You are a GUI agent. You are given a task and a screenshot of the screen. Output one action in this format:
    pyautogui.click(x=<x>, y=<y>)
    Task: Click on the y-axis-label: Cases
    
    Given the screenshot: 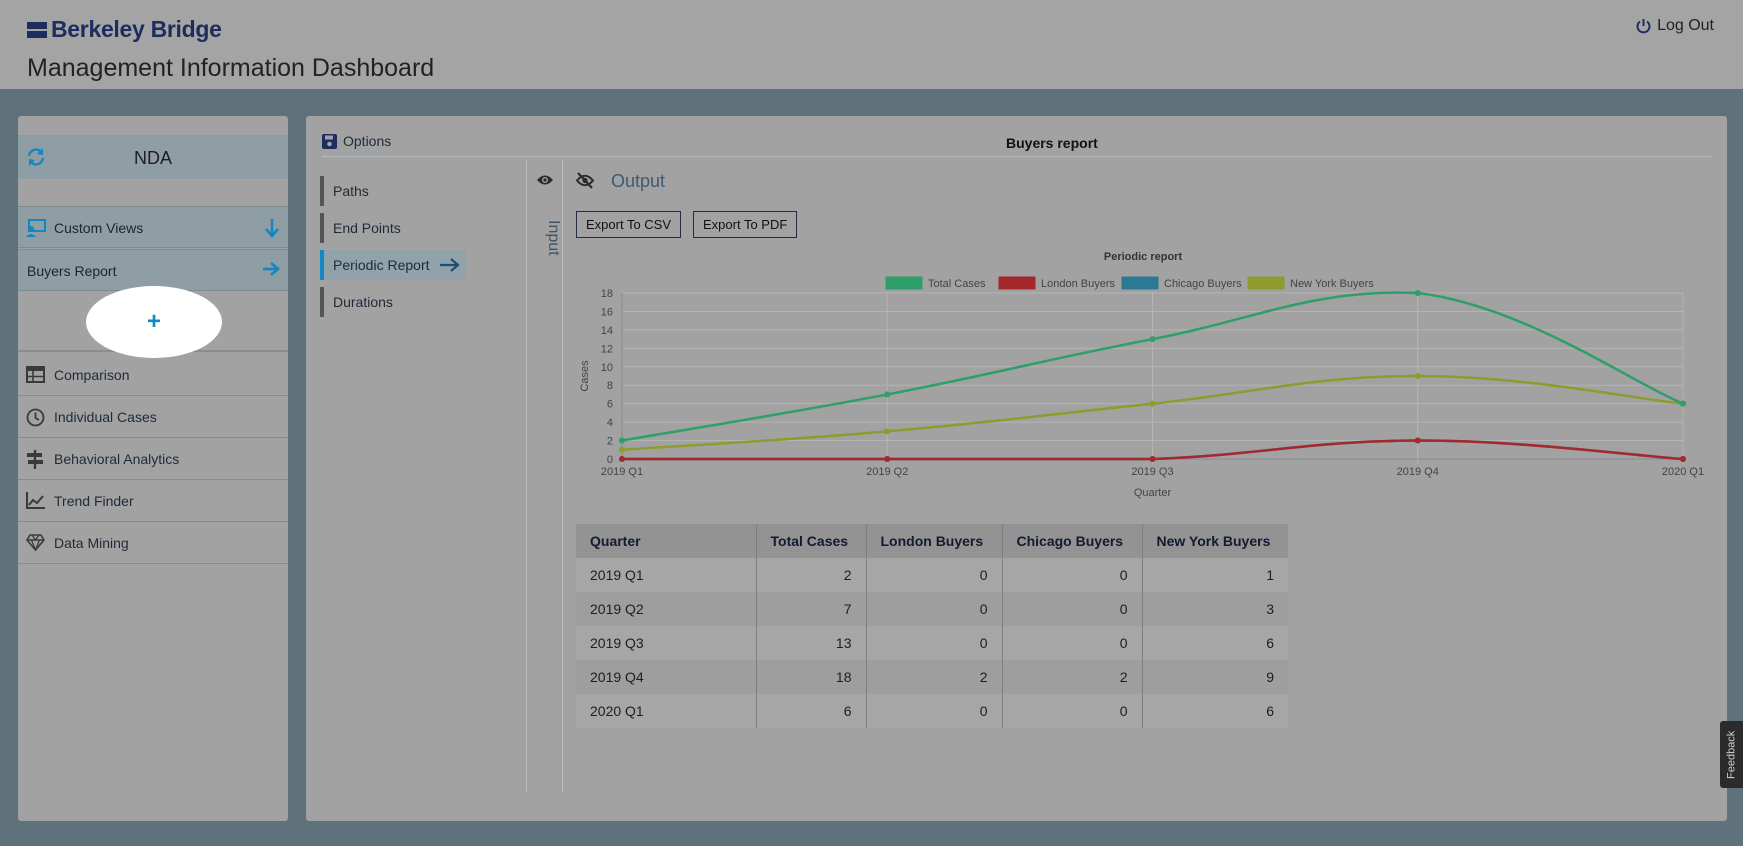 What is the action you would take?
    pyautogui.click(x=585, y=376)
    